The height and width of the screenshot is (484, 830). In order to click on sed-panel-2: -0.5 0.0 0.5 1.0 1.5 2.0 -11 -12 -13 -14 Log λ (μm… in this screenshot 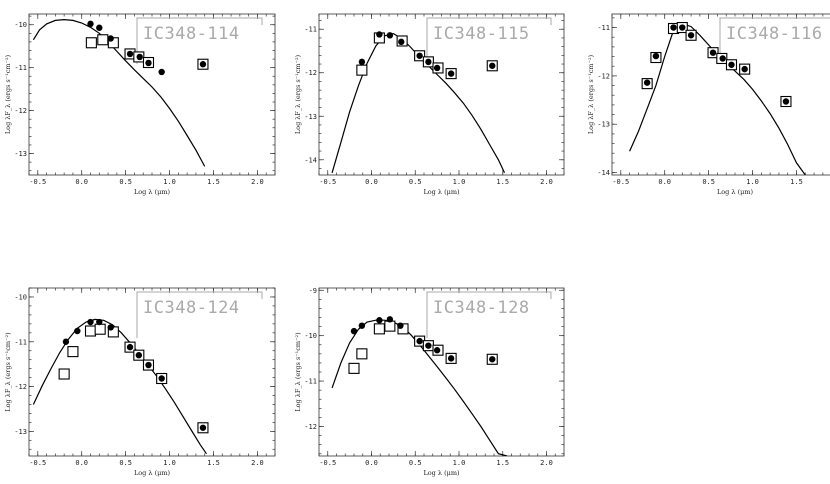, I will do `click(429, 104)`.